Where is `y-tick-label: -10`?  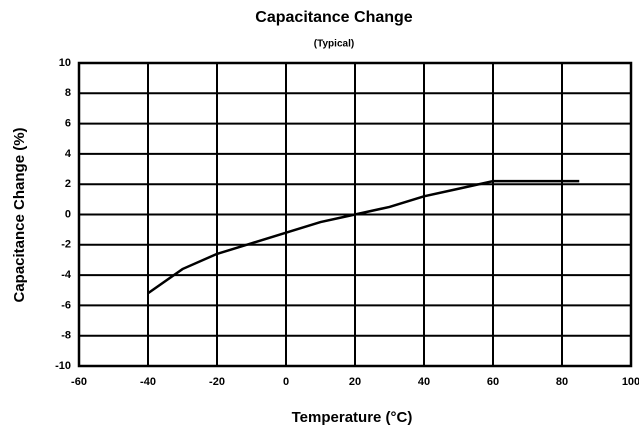
y-tick-label: -10 is located at coordinates (63, 366).